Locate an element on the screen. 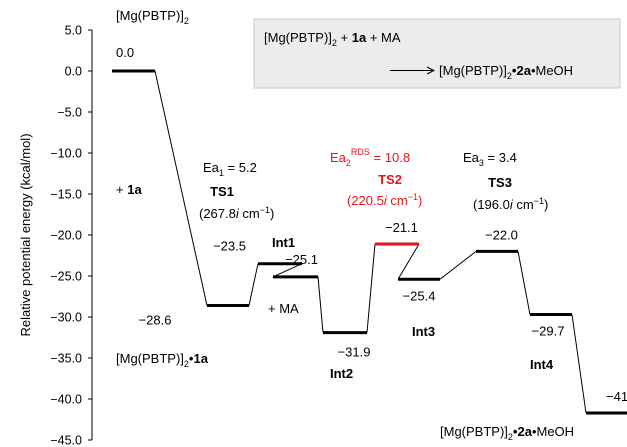 This screenshot has width=627, height=447. energy-value-0: 0.0 is located at coordinates (125, 52).